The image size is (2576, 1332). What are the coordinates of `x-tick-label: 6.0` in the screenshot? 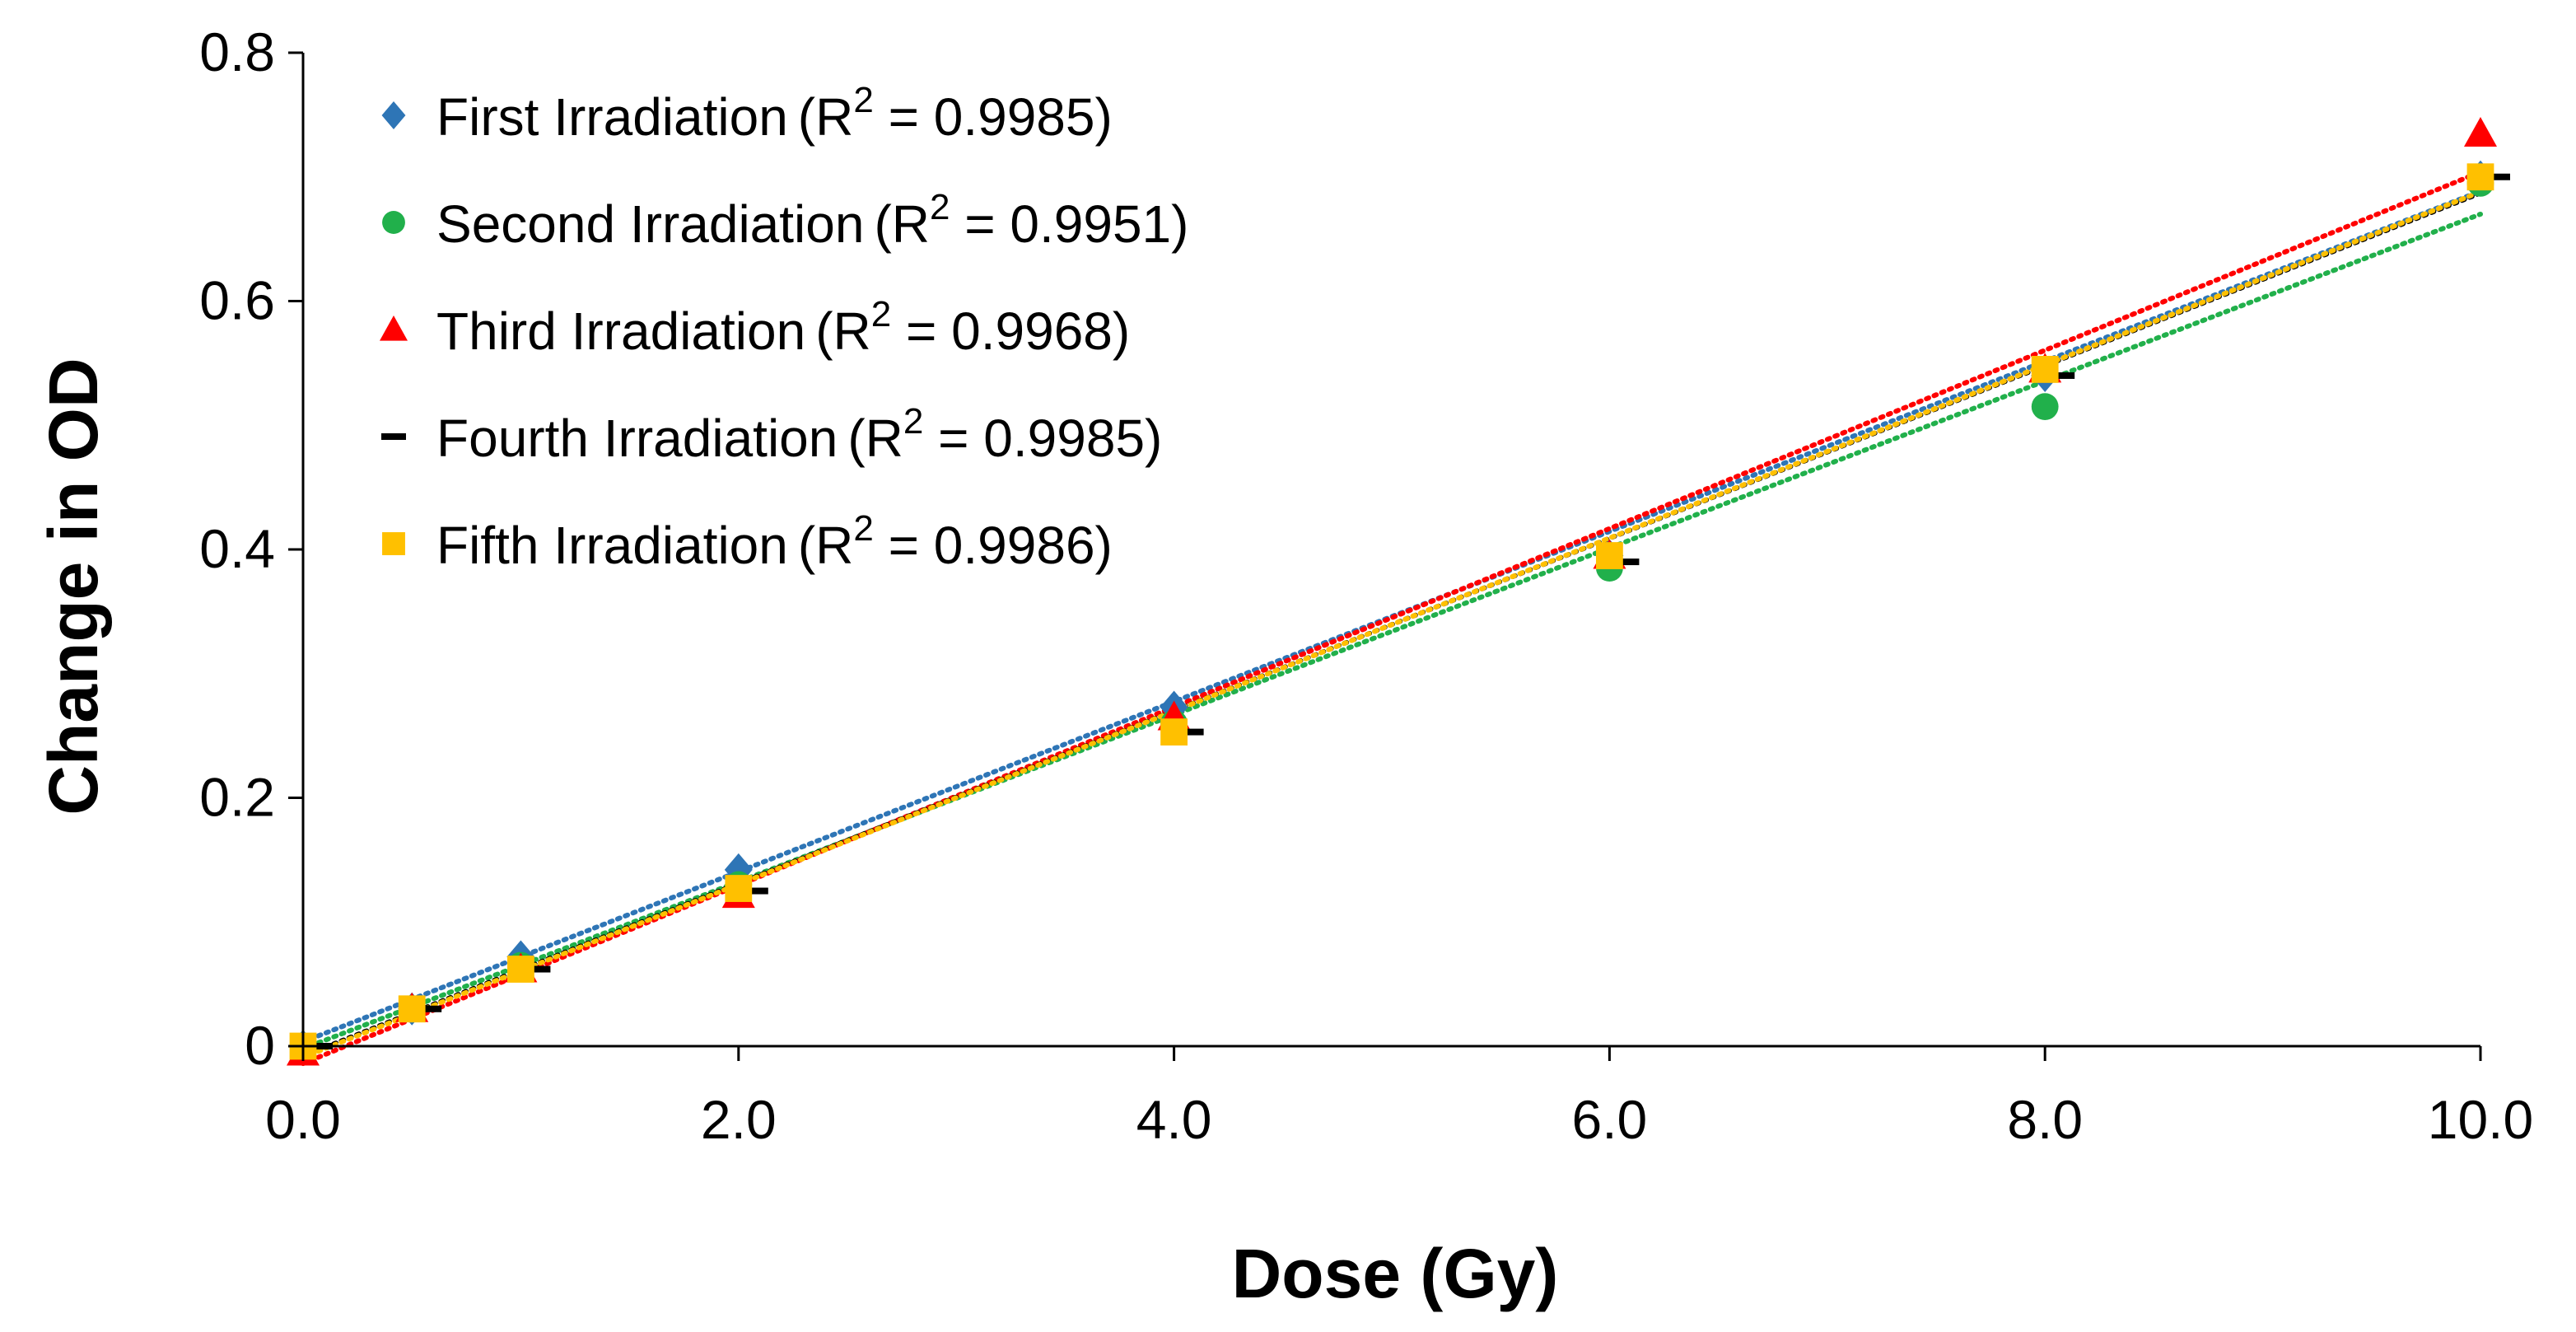 It's located at (1610, 1119).